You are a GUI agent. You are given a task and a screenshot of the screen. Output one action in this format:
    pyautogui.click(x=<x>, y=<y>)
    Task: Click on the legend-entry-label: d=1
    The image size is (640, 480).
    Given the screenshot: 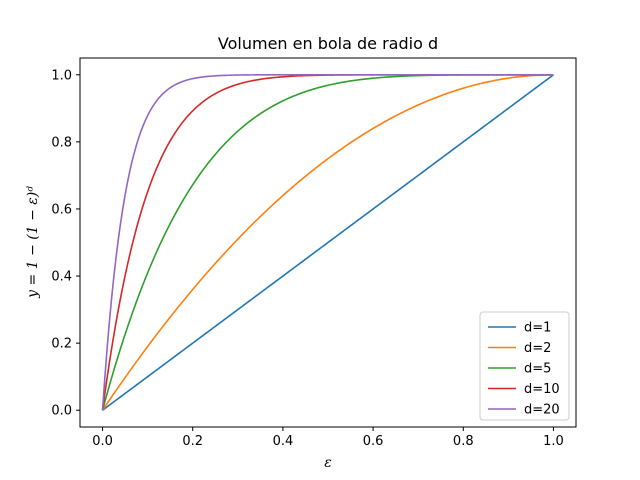 What is the action you would take?
    pyautogui.click(x=537, y=328)
    